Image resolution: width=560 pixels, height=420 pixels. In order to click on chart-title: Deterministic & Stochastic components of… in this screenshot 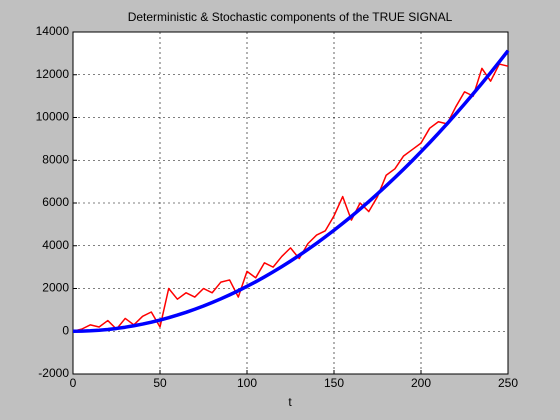, I will do `click(290, 17)`.